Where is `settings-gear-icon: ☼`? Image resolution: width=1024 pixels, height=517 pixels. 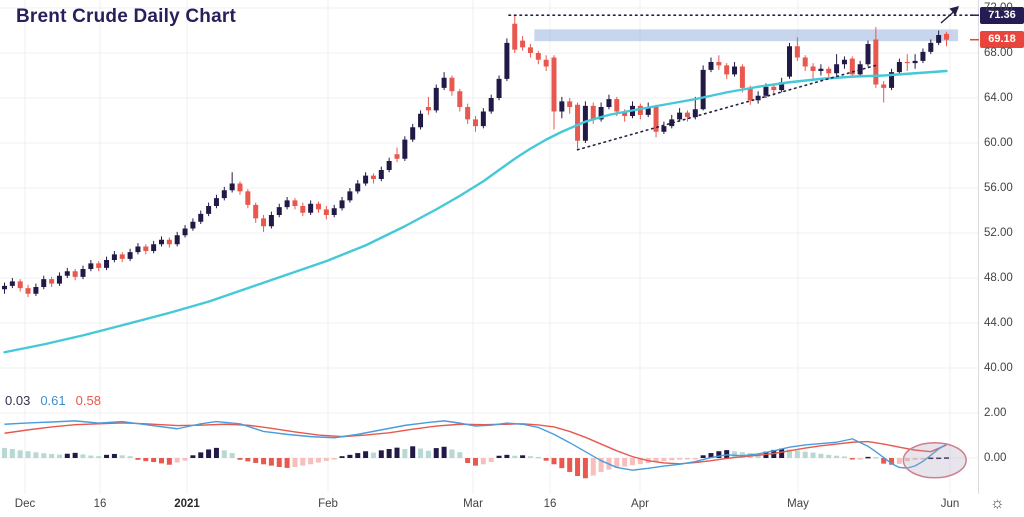
settings-gear-icon: ☼ is located at coordinates (997, 503).